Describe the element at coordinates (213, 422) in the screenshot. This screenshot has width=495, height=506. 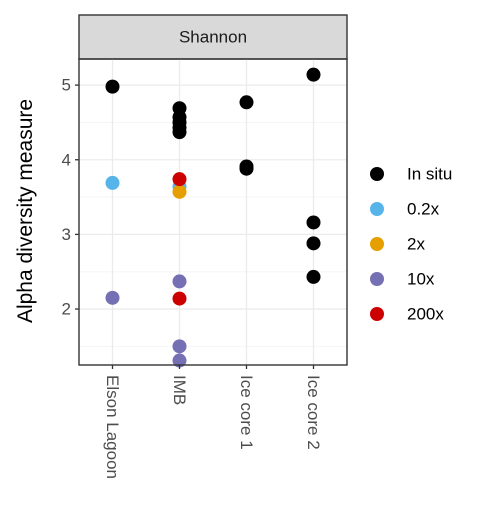
I see `x-axis: Elson Lagoon IMB Ice core 1 Ice core 2` at that location.